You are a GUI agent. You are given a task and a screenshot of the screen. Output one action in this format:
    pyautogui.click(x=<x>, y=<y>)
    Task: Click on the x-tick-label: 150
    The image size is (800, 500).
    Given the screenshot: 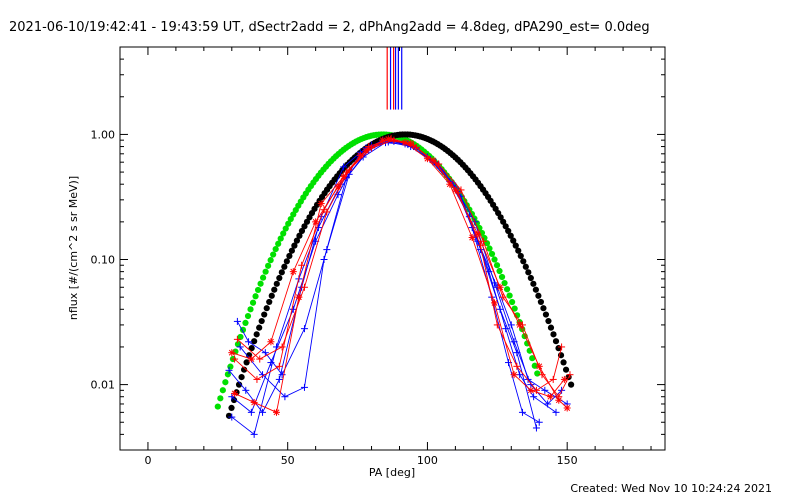 What is the action you would take?
    pyautogui.click(x=567, y=460)
    